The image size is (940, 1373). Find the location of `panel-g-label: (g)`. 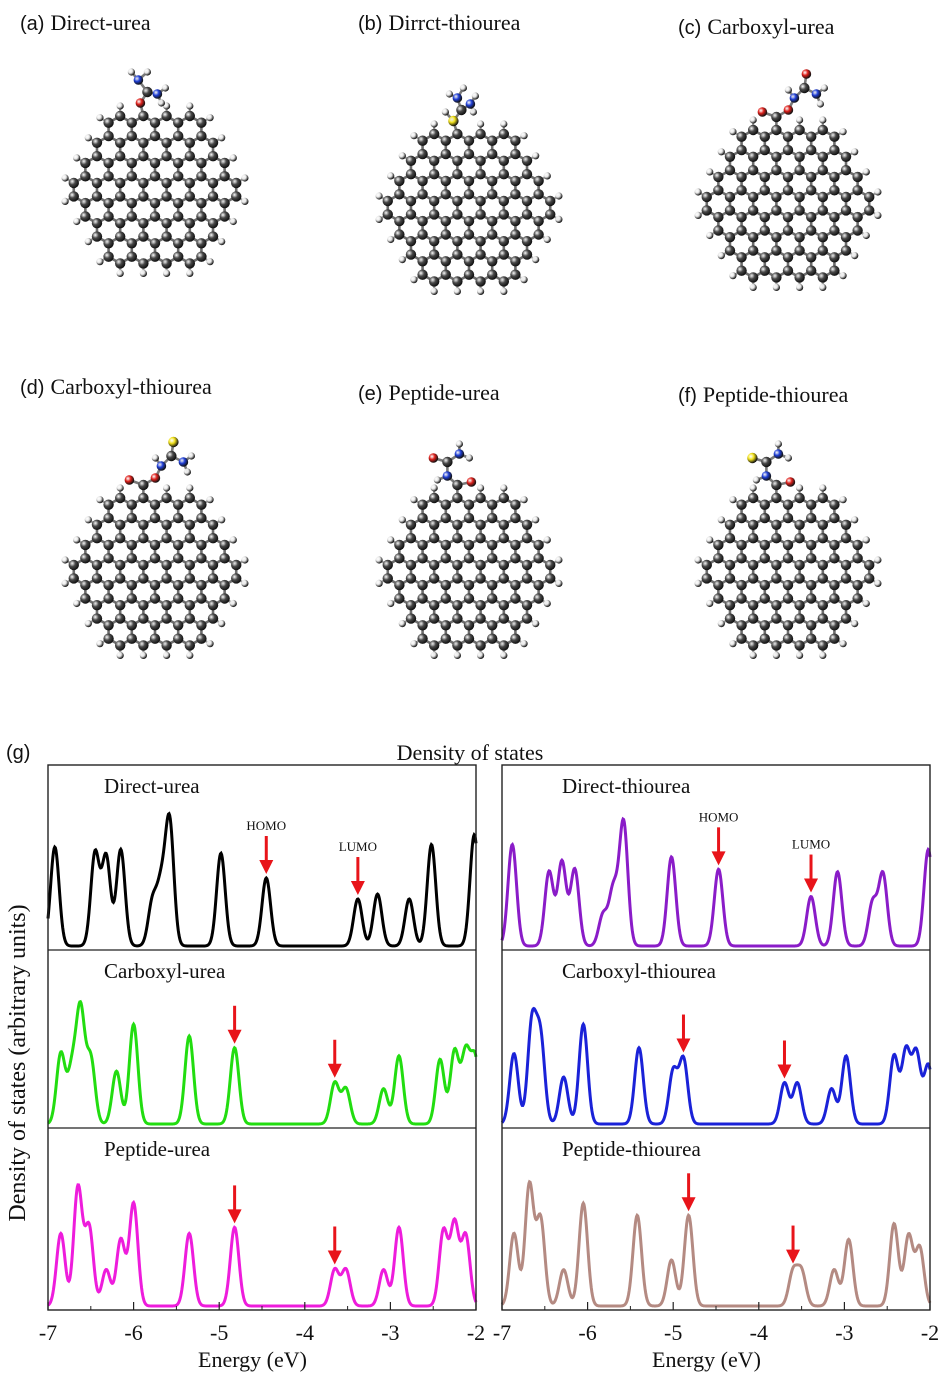

panel-g-label: (g) is located at coordinates (18, 753).